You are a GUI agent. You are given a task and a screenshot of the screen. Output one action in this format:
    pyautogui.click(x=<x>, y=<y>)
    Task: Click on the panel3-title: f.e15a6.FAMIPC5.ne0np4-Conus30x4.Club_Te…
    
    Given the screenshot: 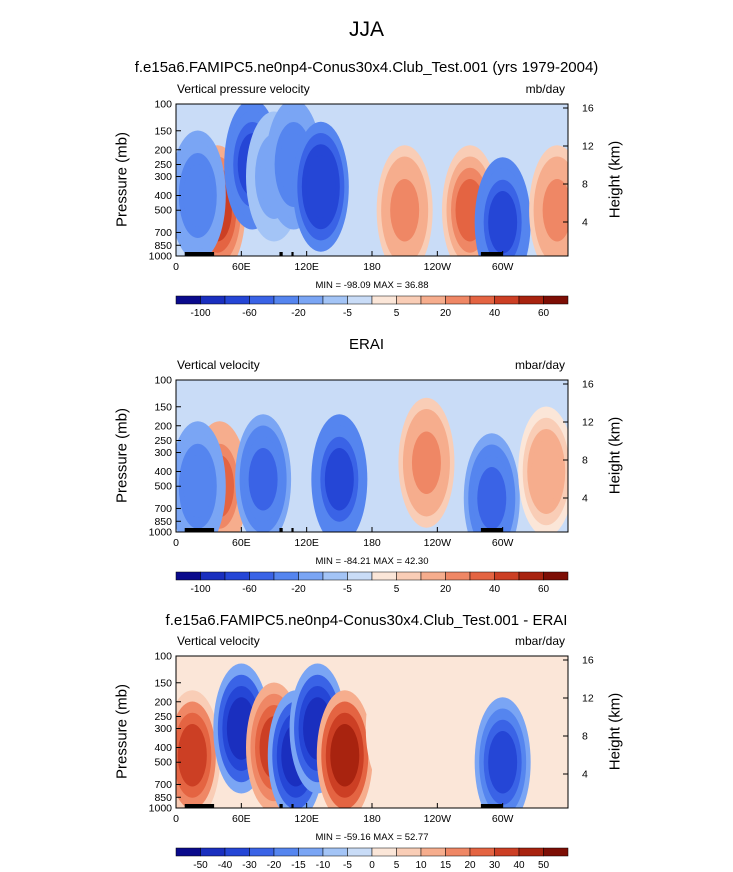 What is the action you would take?
    pyautogui.click(x=366, y=620)
    